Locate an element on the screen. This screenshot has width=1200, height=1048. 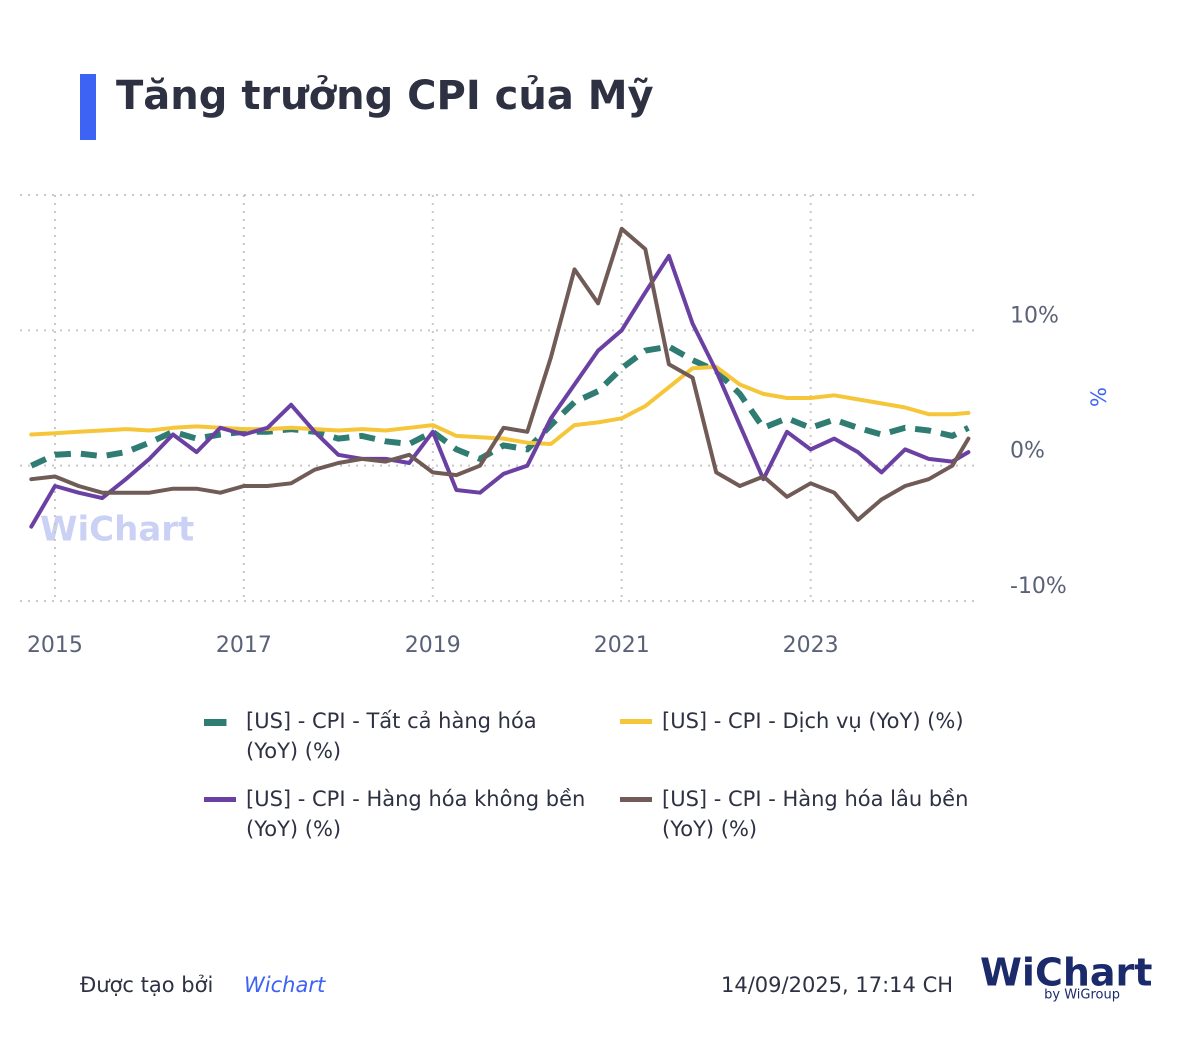
y-tick-label: -10% is located at coordinates (1038, 586).